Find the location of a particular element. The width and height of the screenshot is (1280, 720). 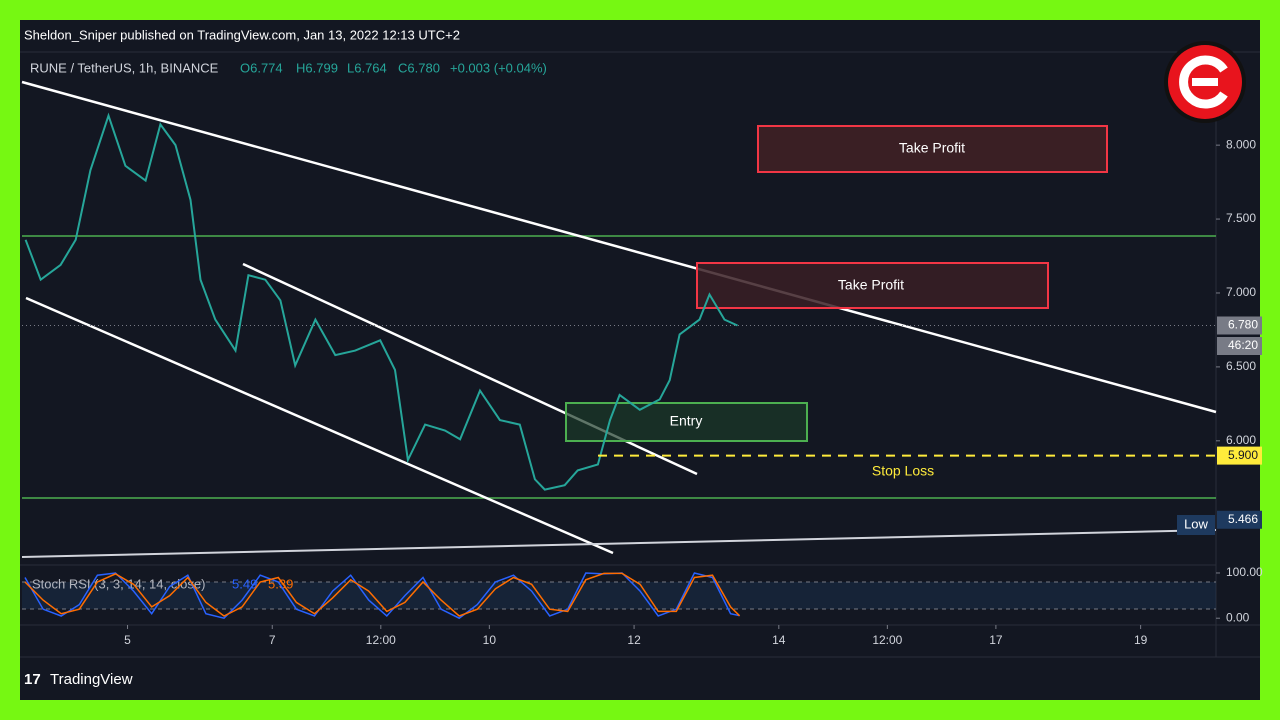

x-tick-label: 12 is located at coordinates (634, 640).